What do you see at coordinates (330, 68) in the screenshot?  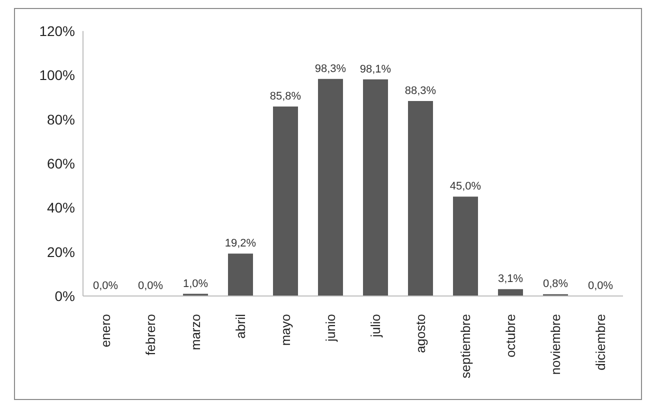 I see `data-label: 98,3%` at bounding box center [330, 68].